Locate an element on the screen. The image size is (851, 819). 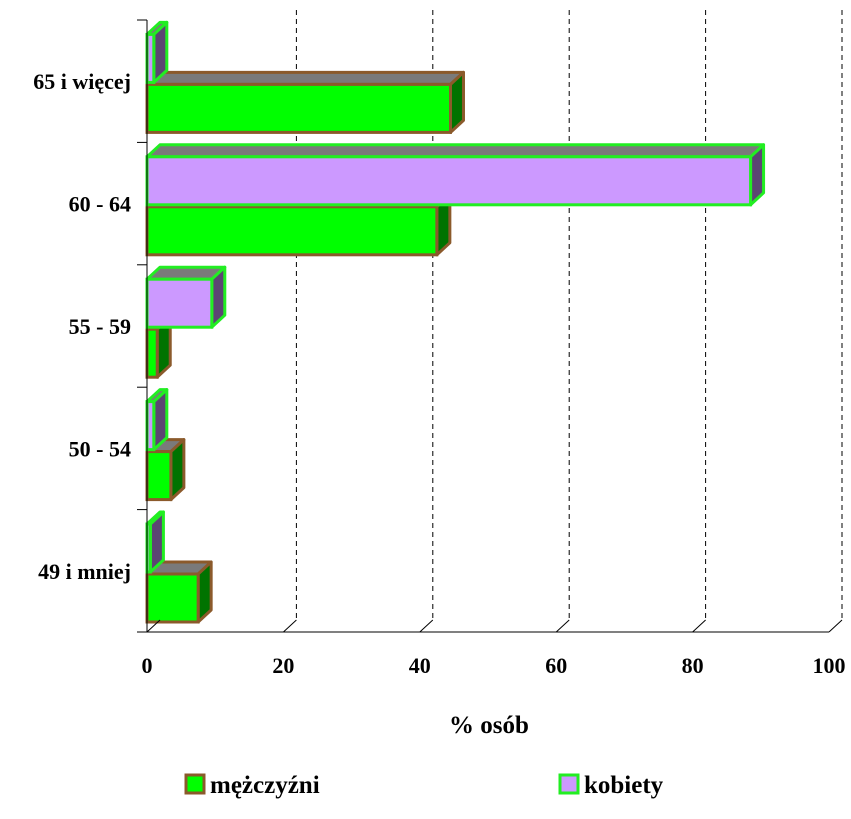
bar-0-male is located at coordinates (179, 592).